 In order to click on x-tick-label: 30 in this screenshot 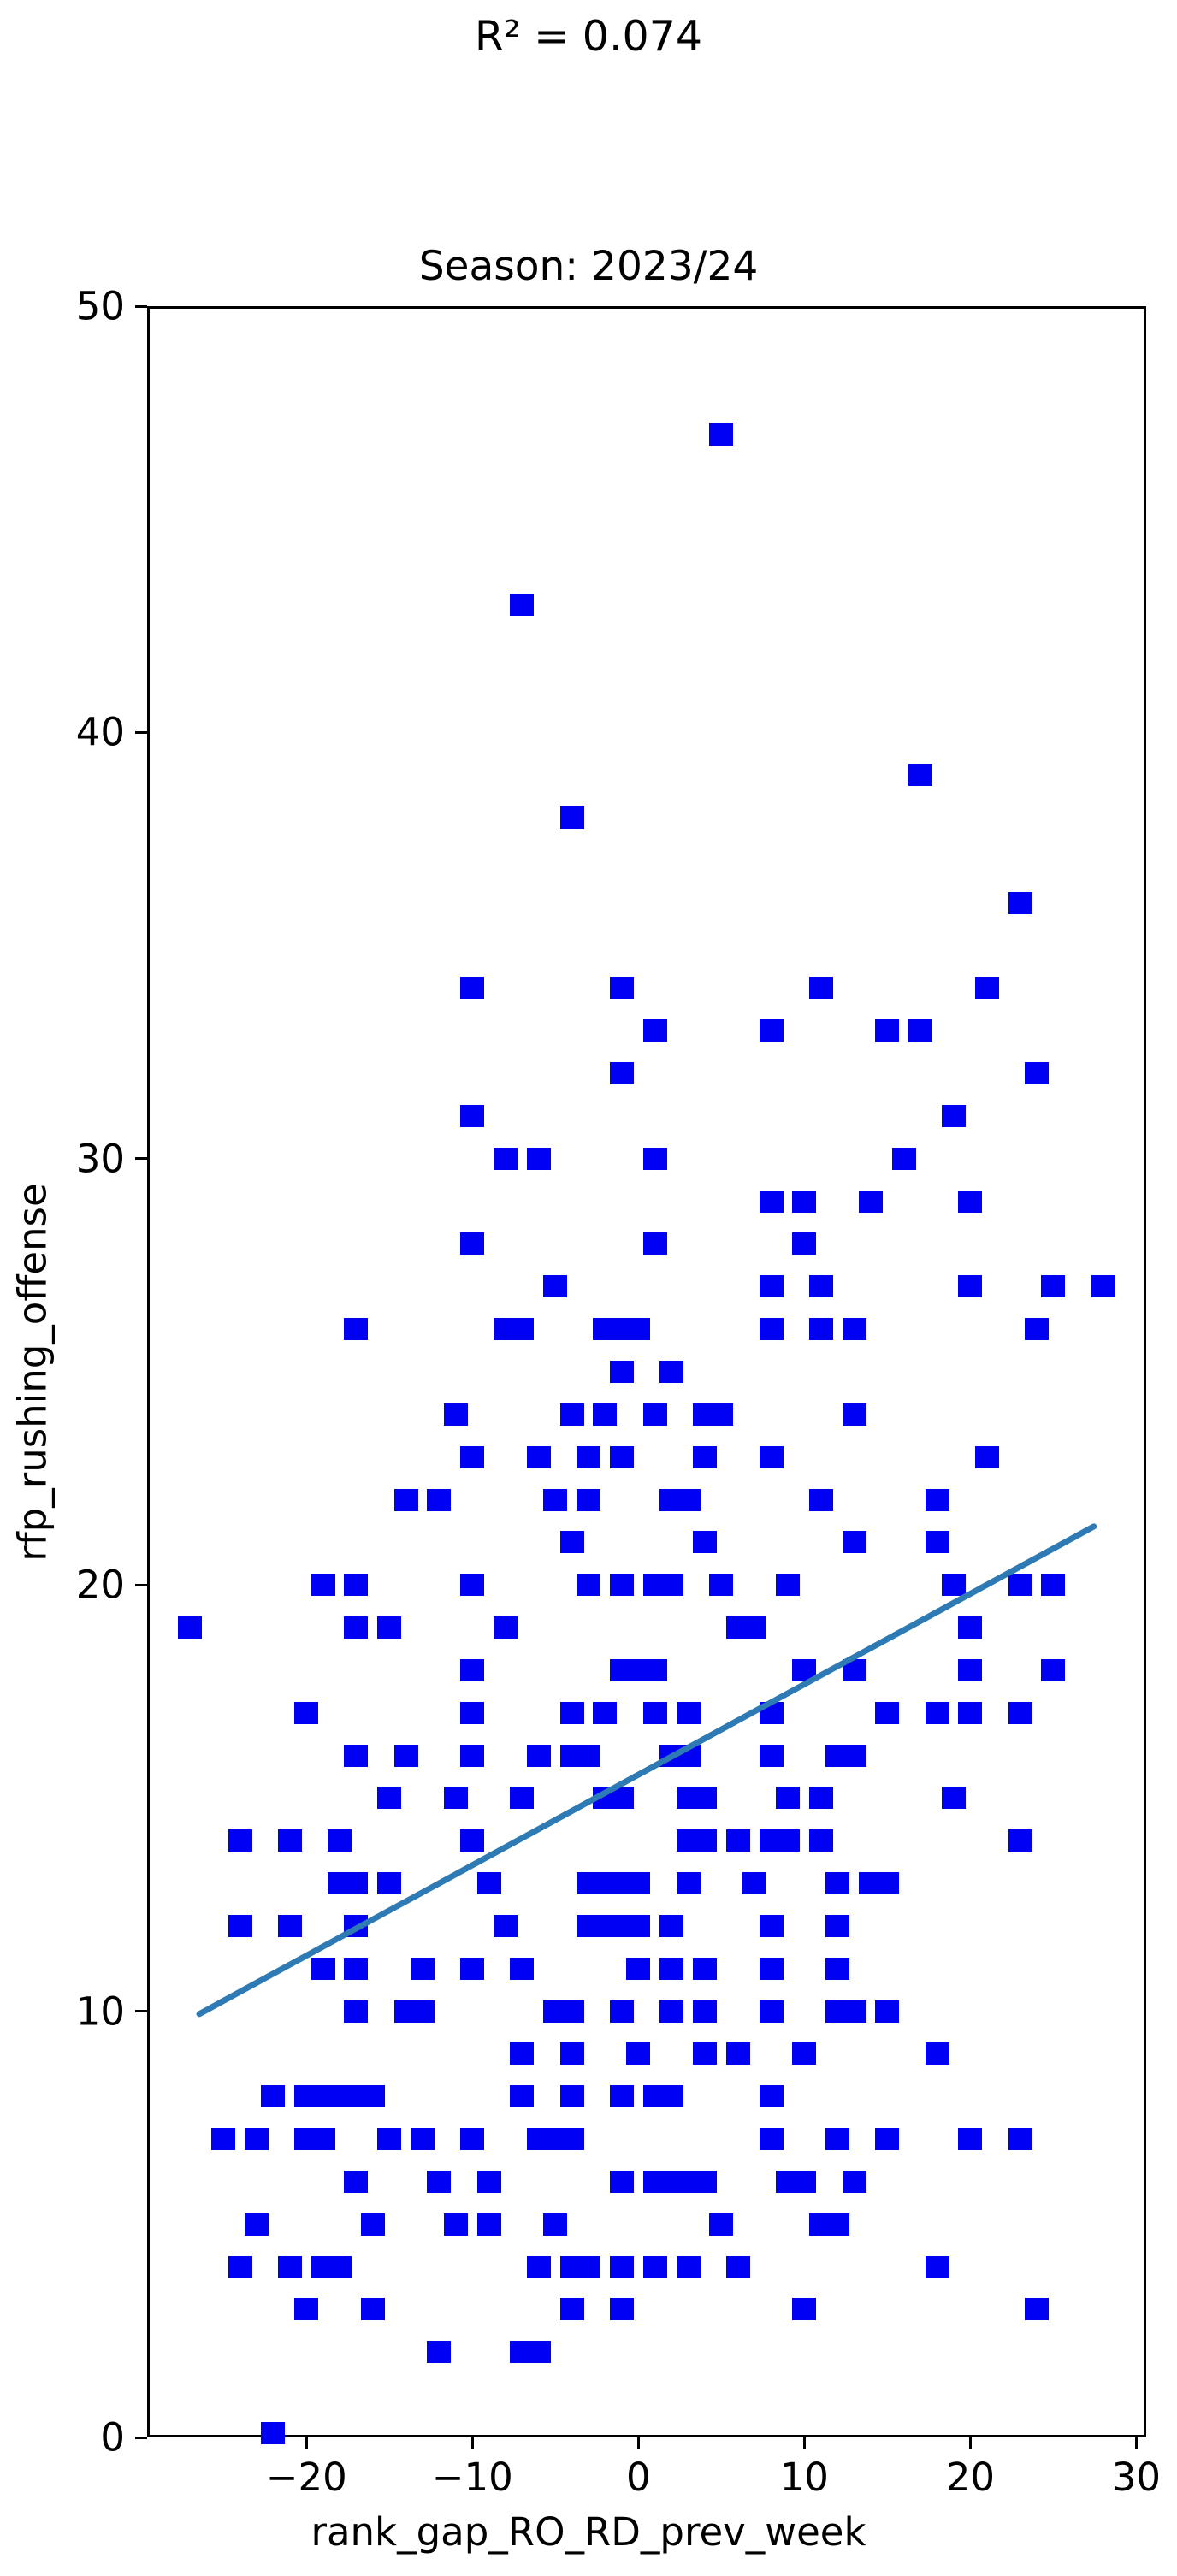, I will do `click(1136, 2477)`.